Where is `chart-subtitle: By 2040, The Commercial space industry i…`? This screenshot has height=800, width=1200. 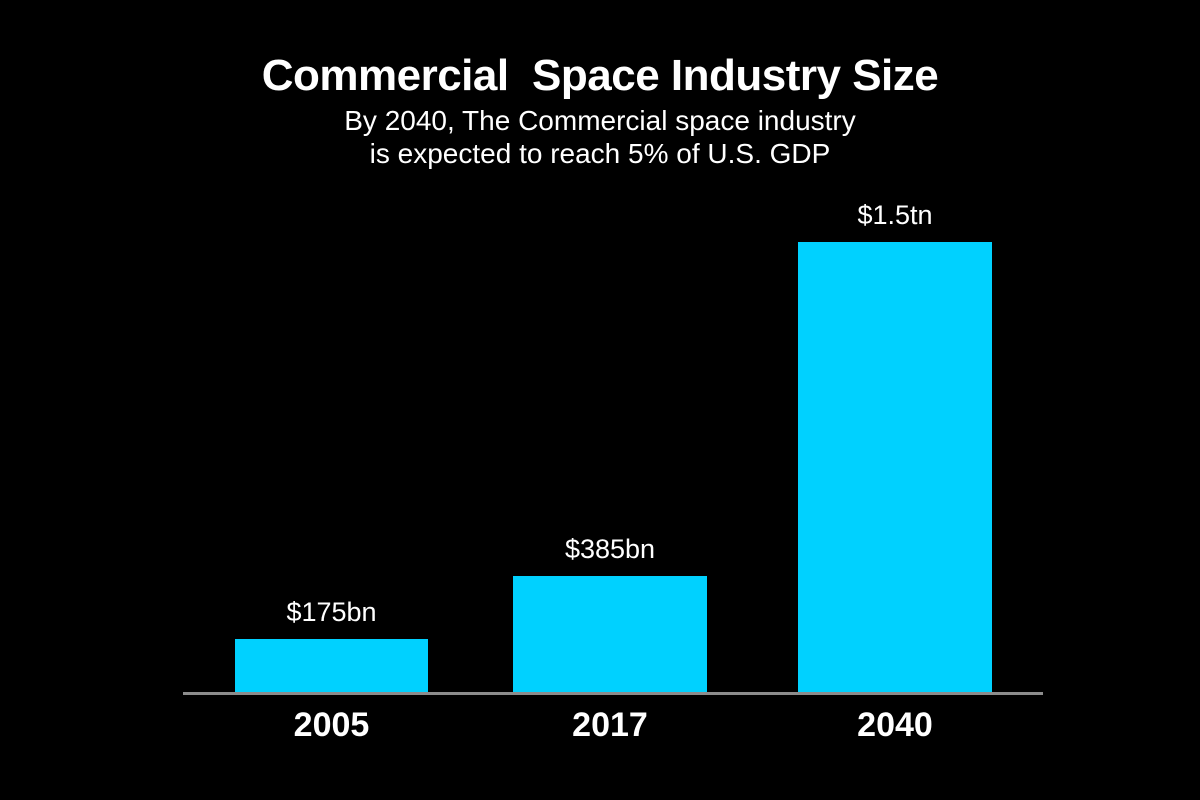 chart-subtitle: By 2040, The Commercial space industry i… is located at coordinates (600, 137).